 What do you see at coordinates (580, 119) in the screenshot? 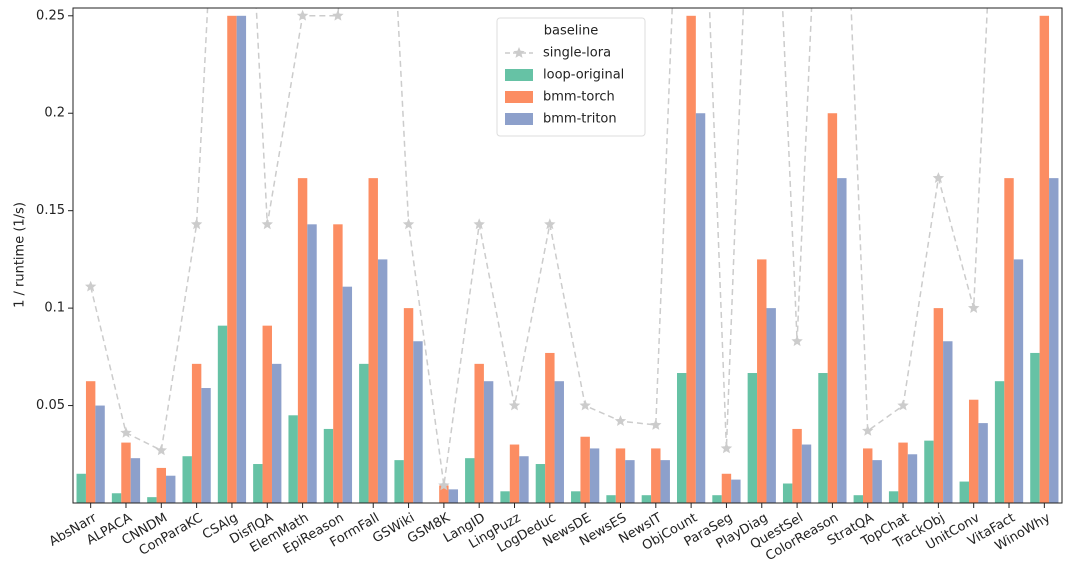
I see `legend-label: bmm-triton` at bounding box center [580, 119].